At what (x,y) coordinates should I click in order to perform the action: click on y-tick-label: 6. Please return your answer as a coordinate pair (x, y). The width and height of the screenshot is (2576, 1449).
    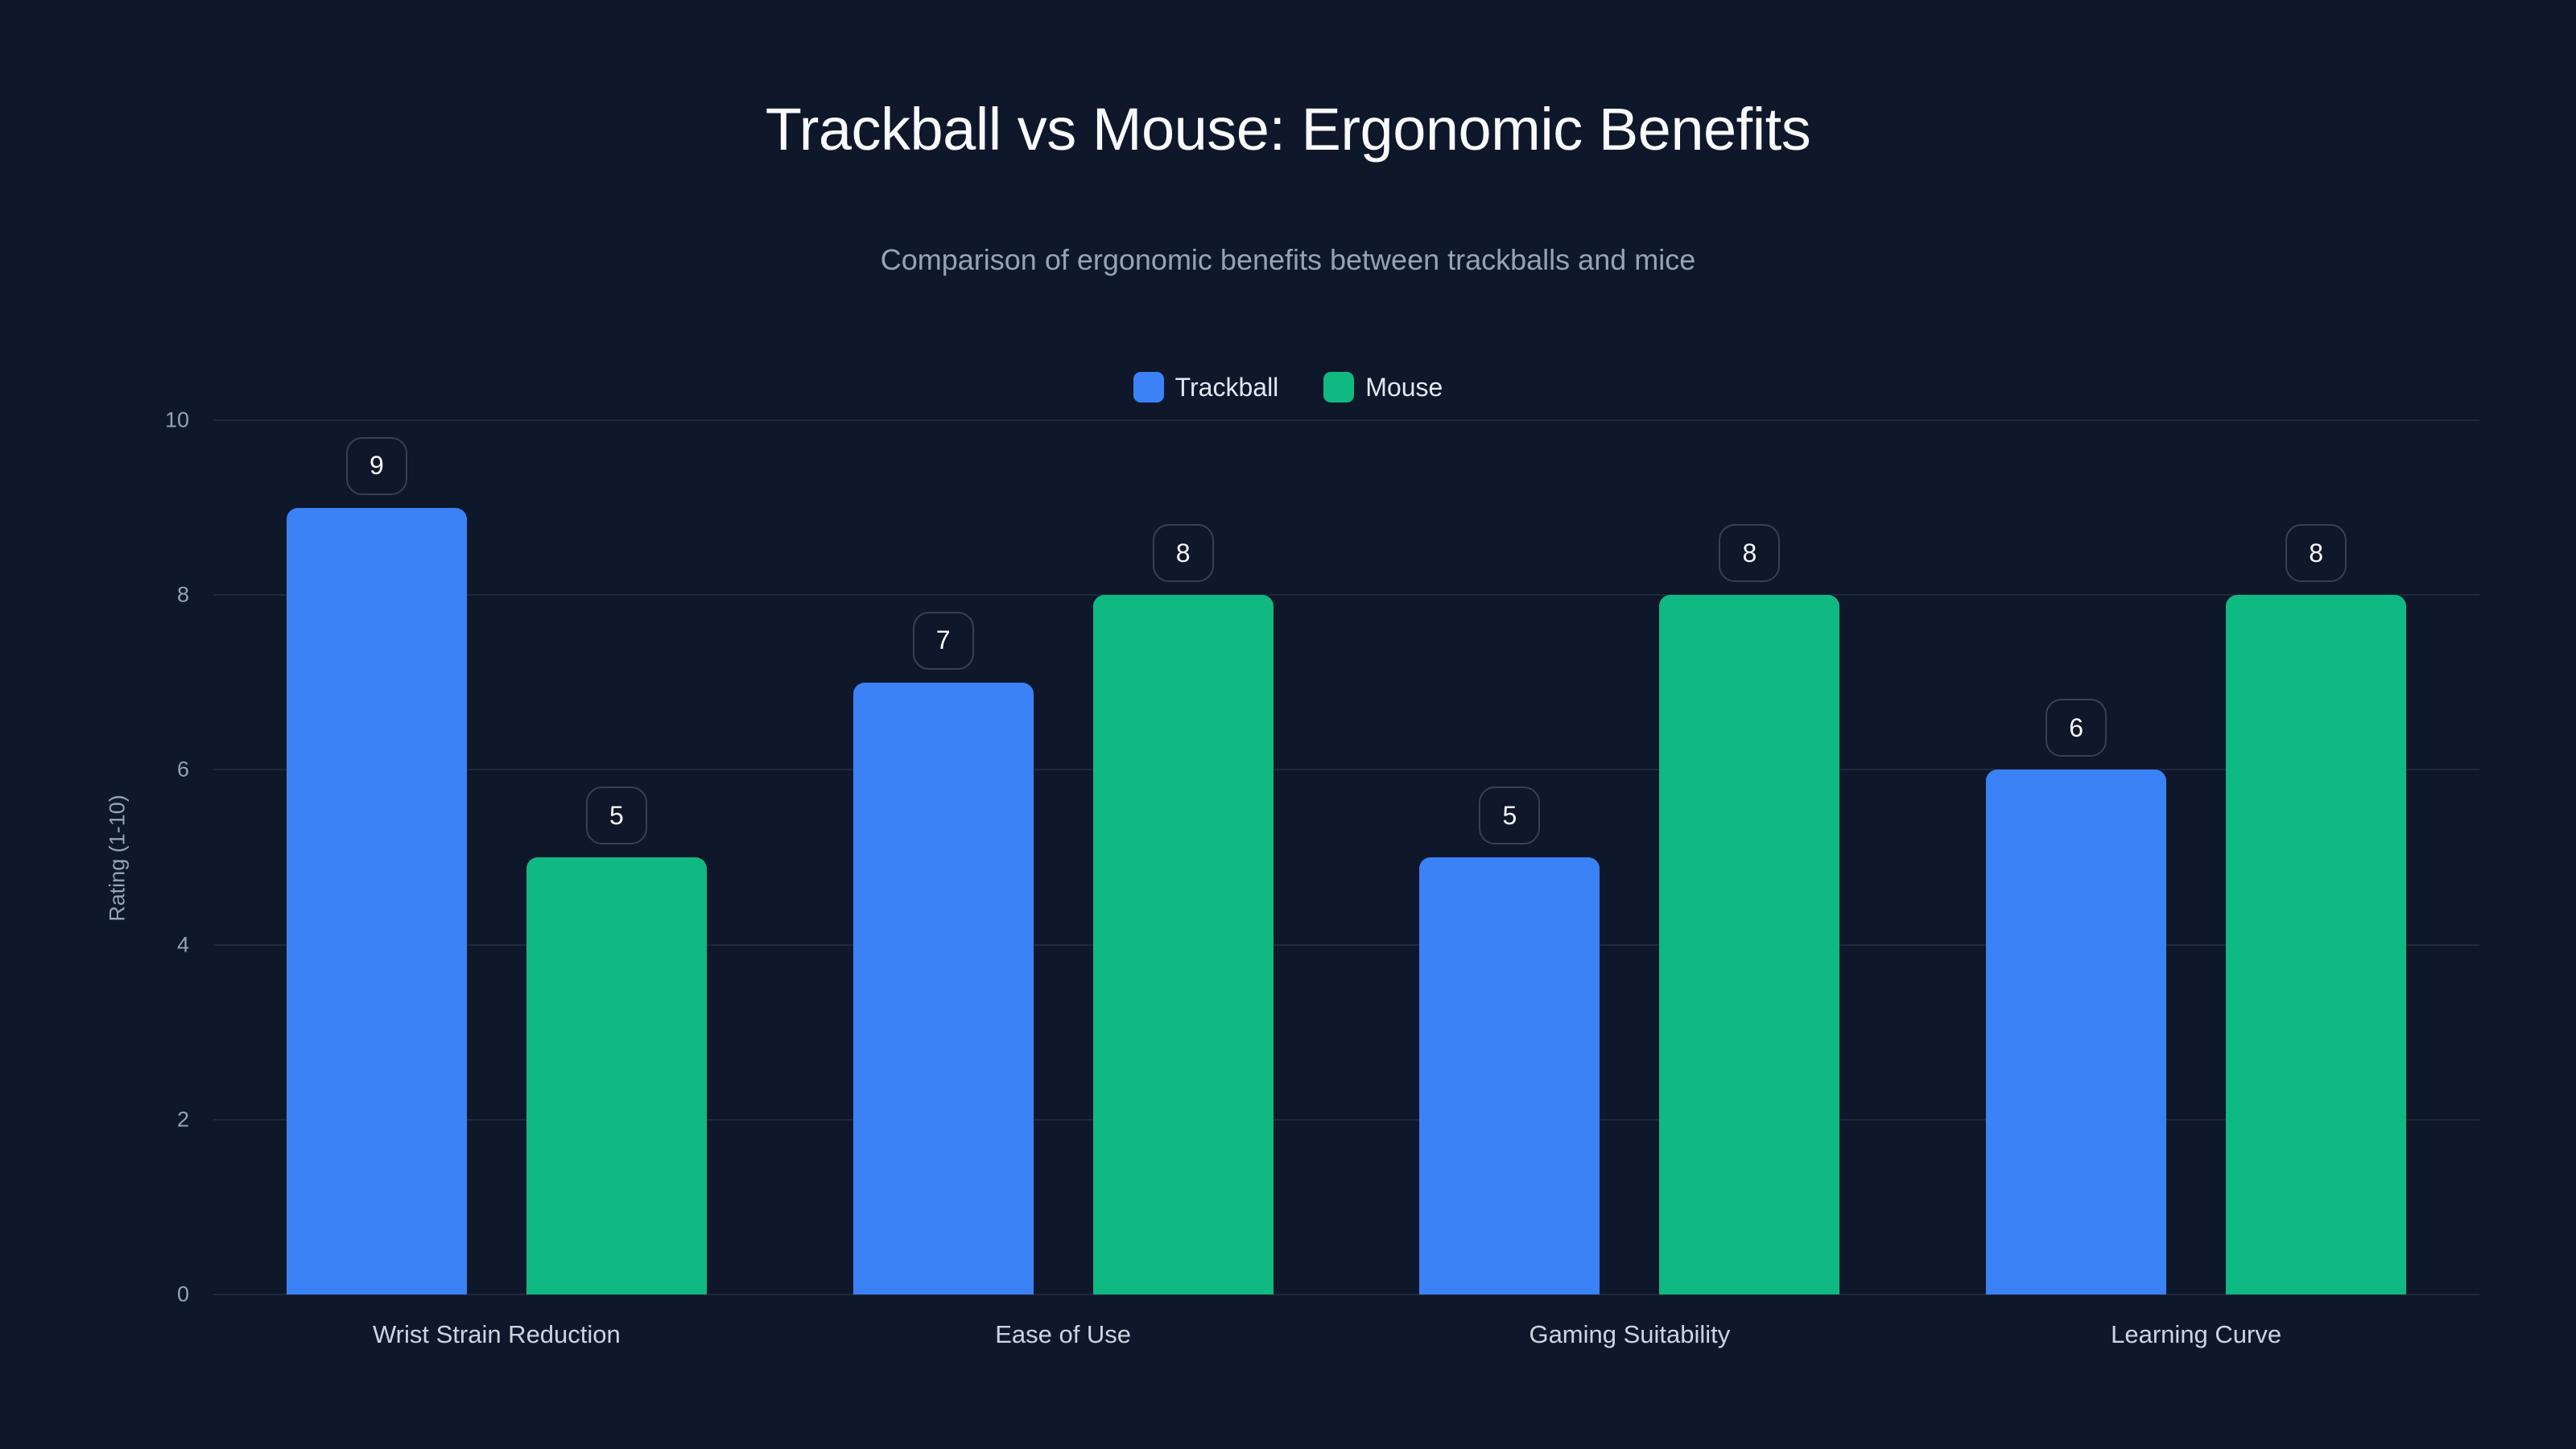
    Looking at the image, I should click on (182, 769).